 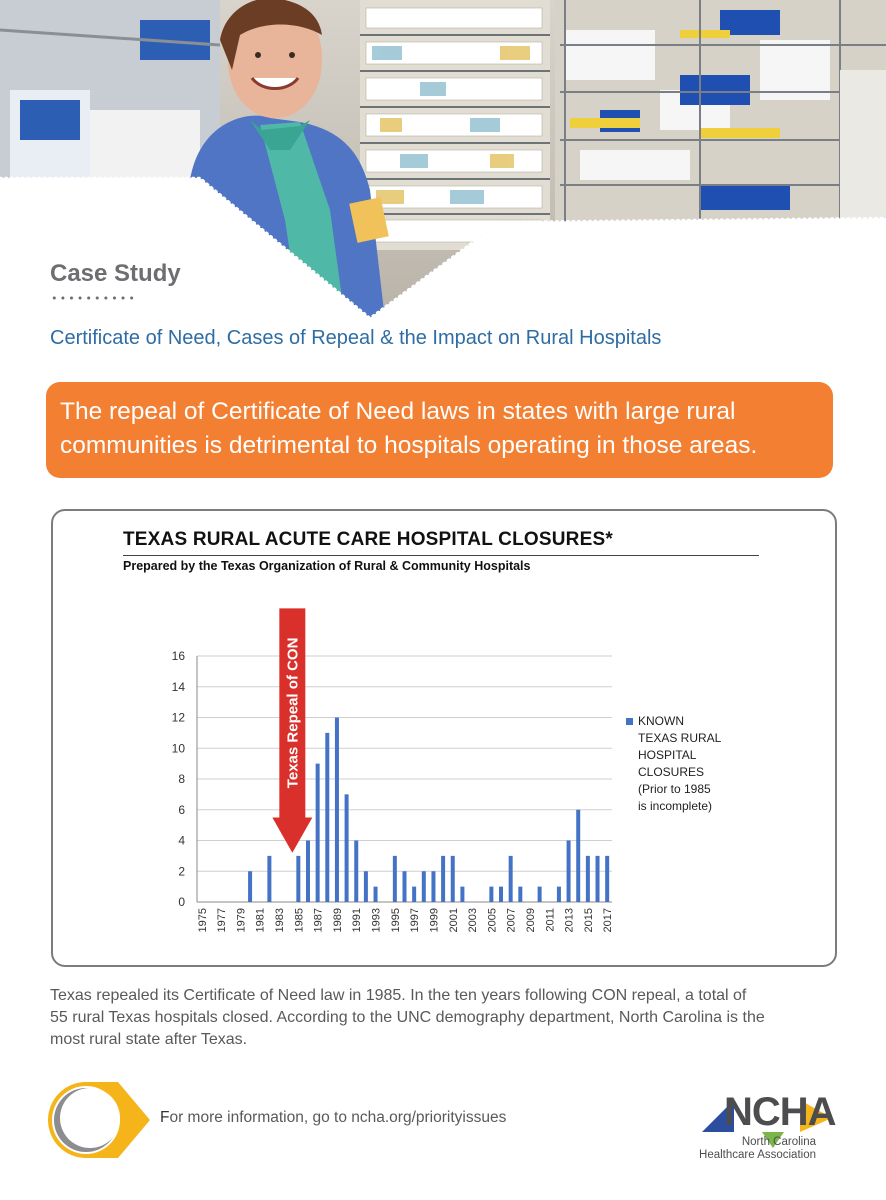 I want to click on x-tick-label: 2015, so click(x=589, y=920).